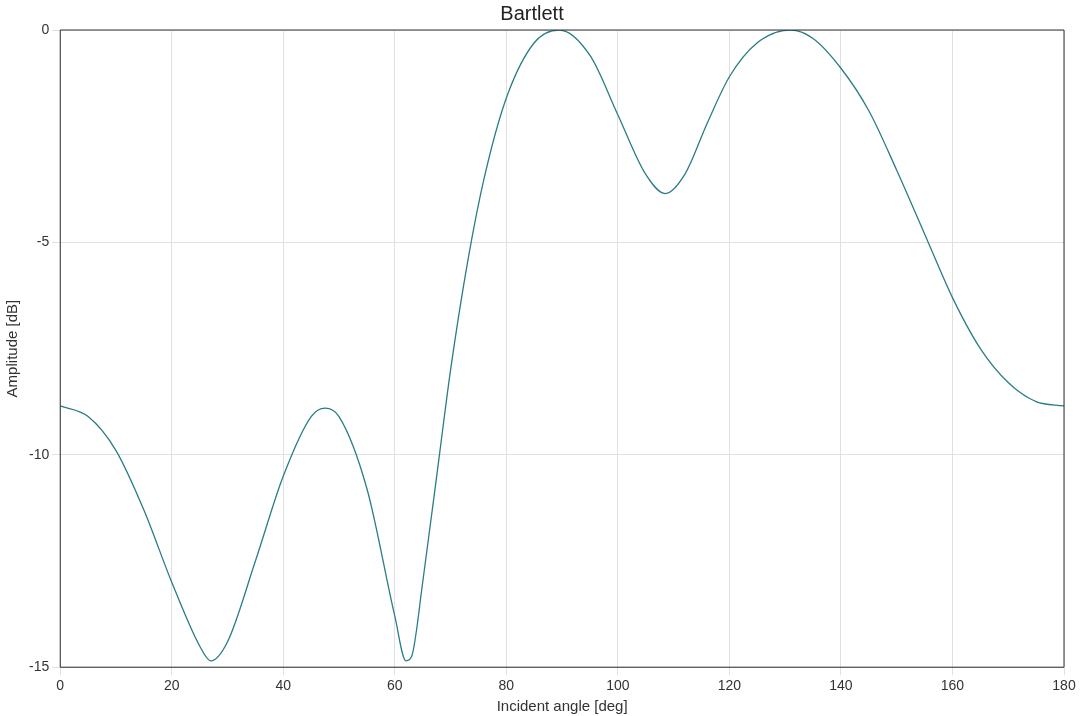 The width and height of the screenshot is (1080, 716). What do you see at coordinates (395, 685) in the screenshot?
I see `x-tick-label: 60` at bounding box center [395, 685].